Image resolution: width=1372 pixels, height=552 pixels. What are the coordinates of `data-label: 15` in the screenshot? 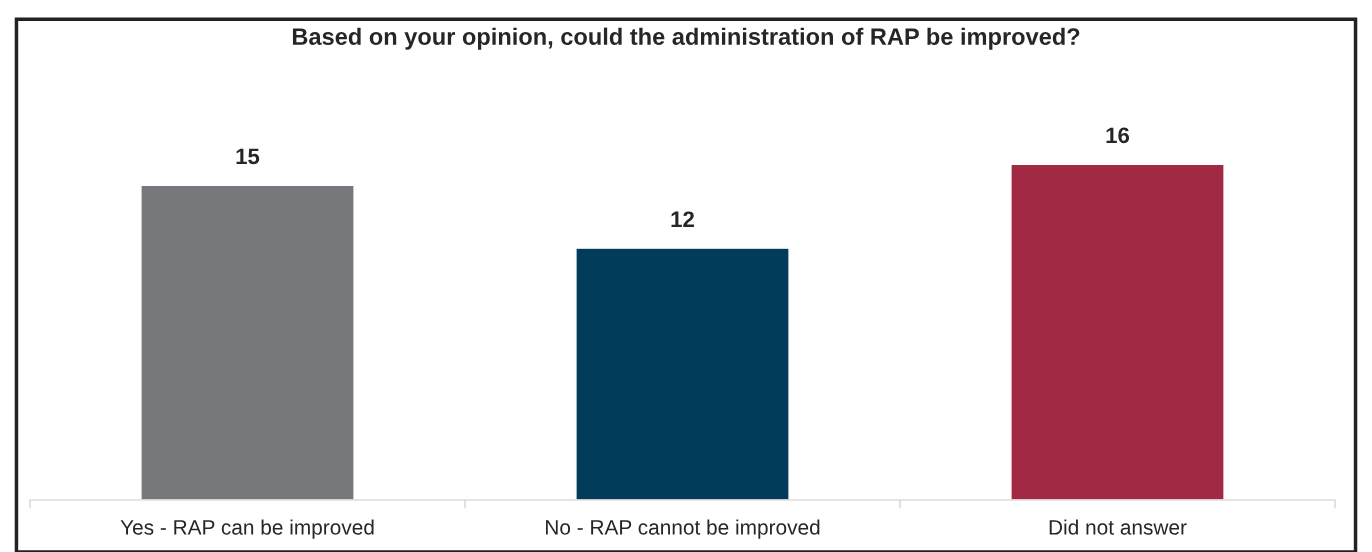 It's located at (248, 156).